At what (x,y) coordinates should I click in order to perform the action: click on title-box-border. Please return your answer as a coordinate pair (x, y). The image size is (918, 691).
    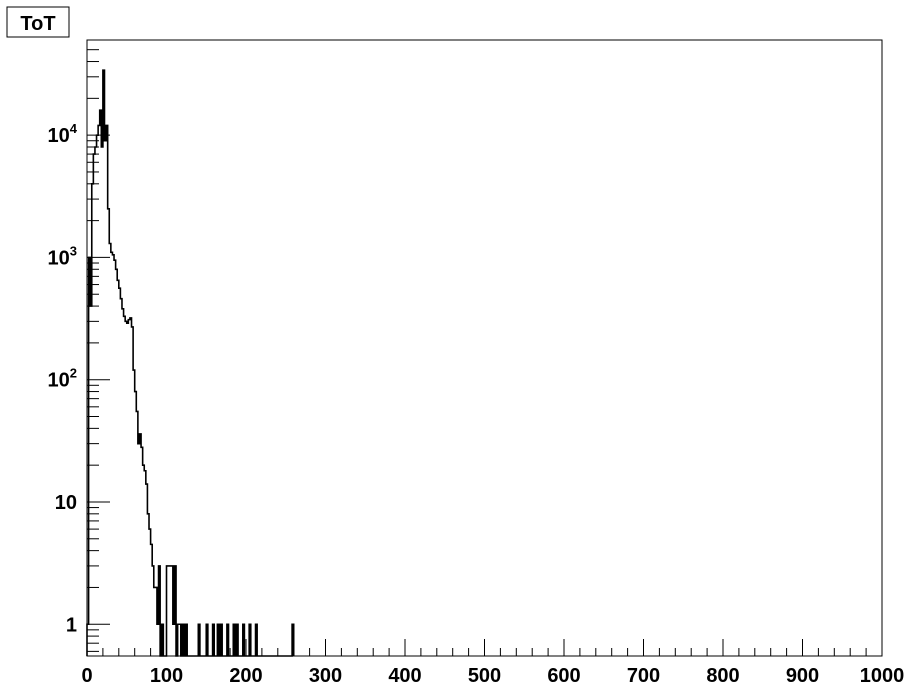
    Looking at the image, I should click on (38, 22).